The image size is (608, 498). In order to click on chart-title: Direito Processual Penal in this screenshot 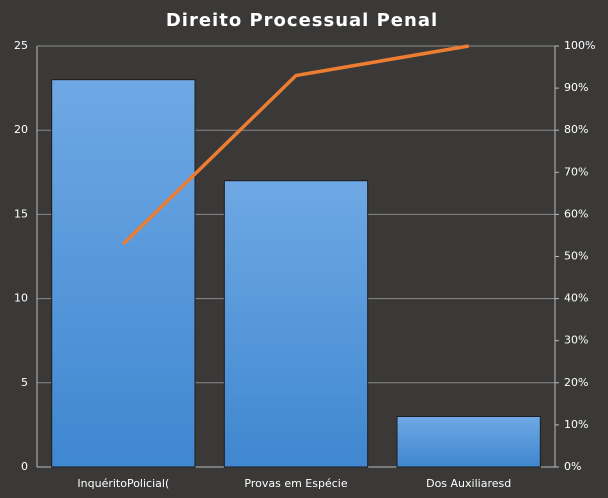, I will do `click(302, 20)`.